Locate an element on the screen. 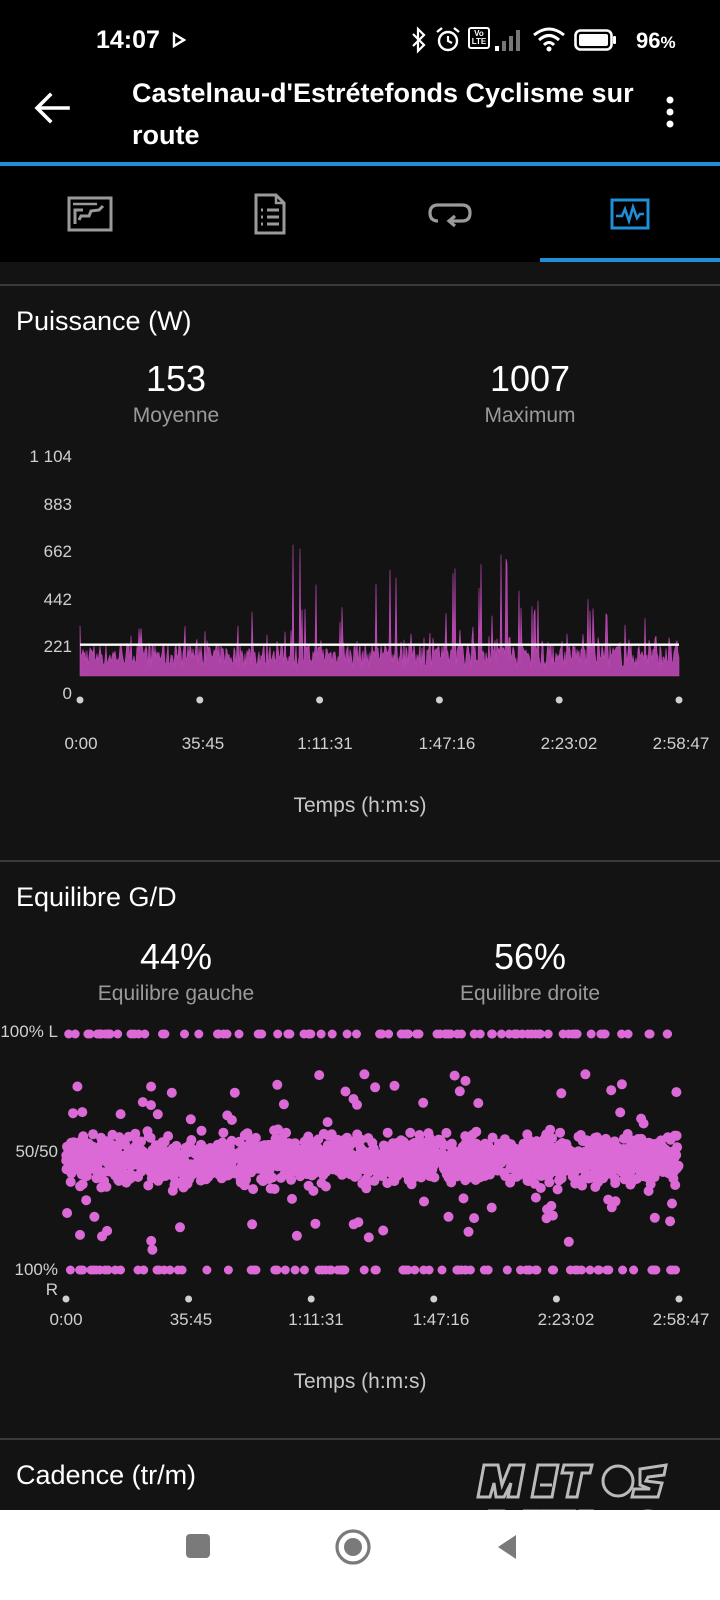 The height and width of the screenshot is (1600, 720). balance-x-tick-dot is located at coordinates (311, 1299).